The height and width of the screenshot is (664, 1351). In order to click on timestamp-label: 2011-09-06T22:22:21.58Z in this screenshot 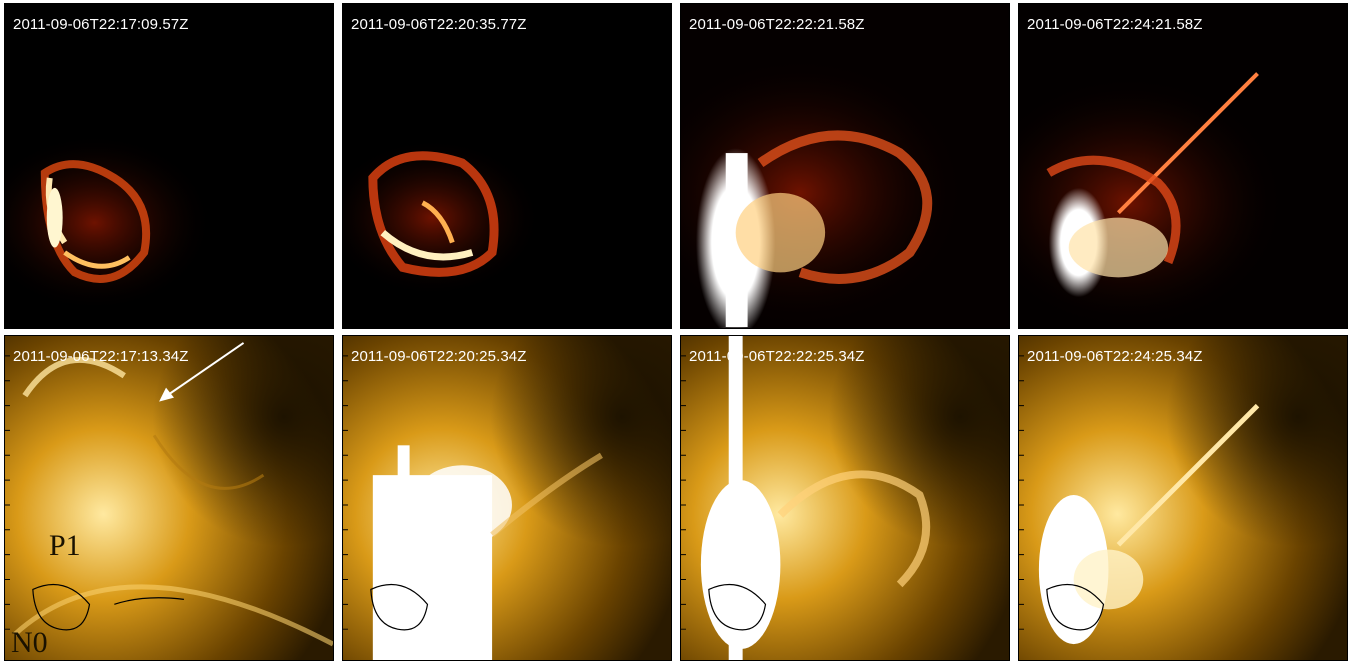, I will do `click(777, 24)`.